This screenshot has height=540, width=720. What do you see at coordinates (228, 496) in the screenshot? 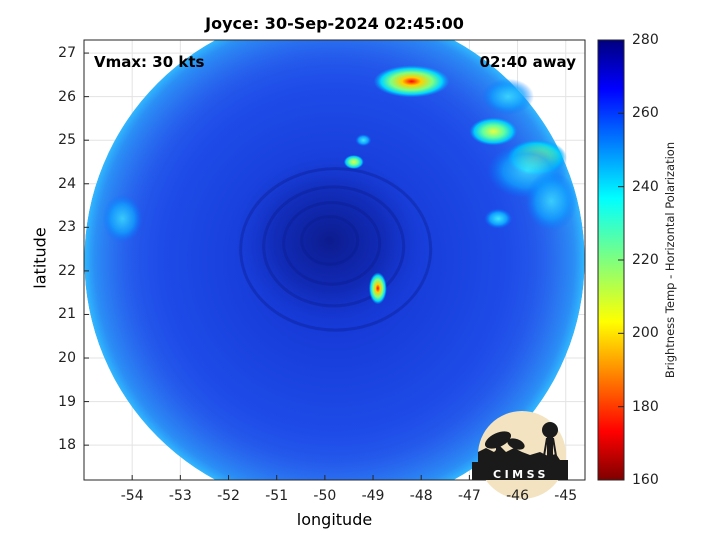
I see `x-tick-label: -52` at bounding box center [228, 496].